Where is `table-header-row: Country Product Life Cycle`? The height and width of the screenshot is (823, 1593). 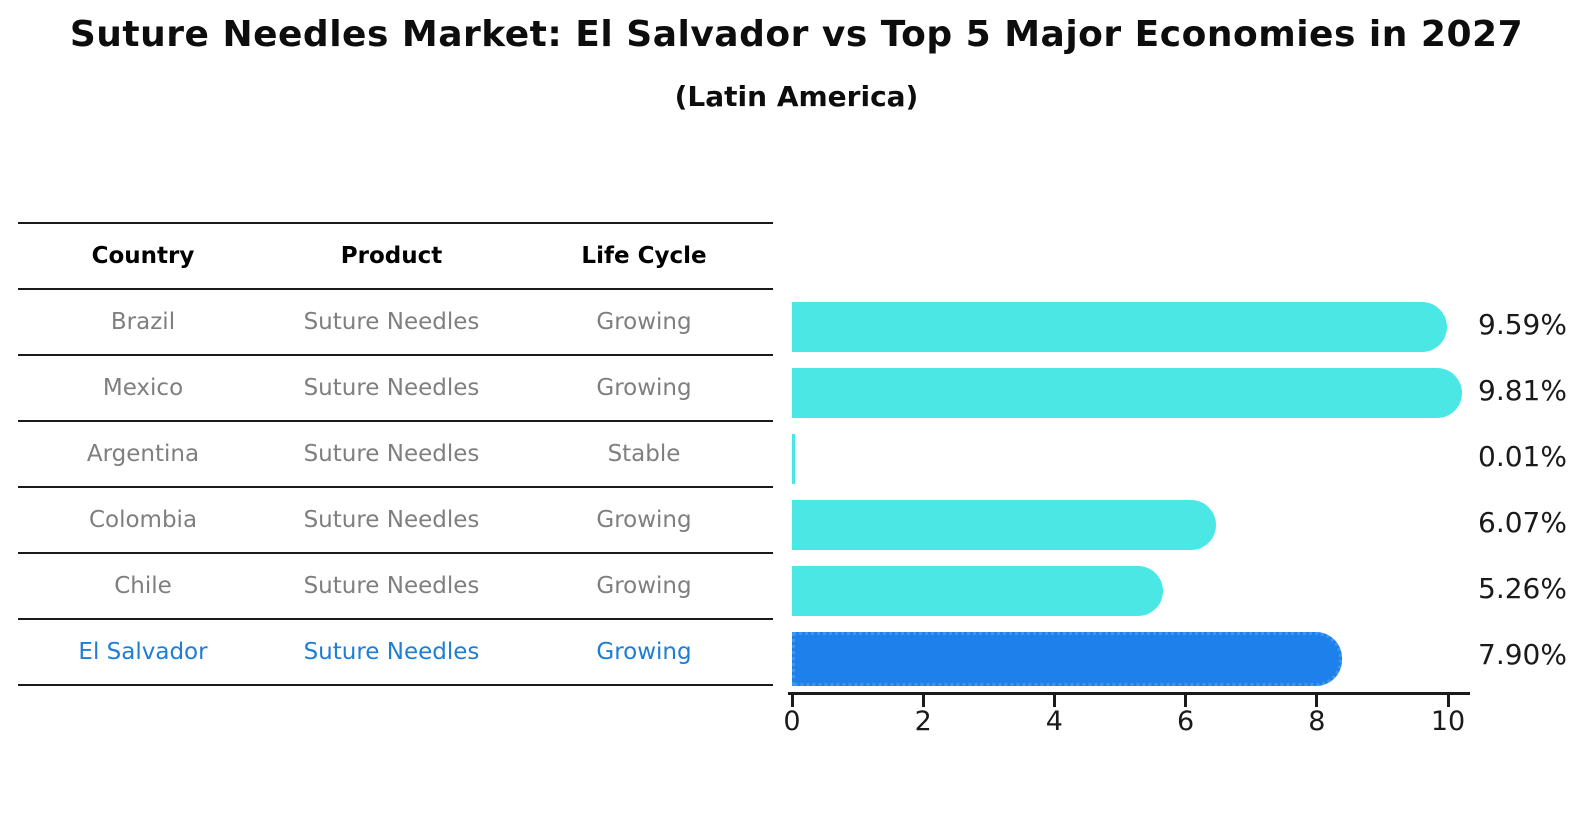 table-header-row: Country Product Life Cycle is located at coordinates (395, 257).